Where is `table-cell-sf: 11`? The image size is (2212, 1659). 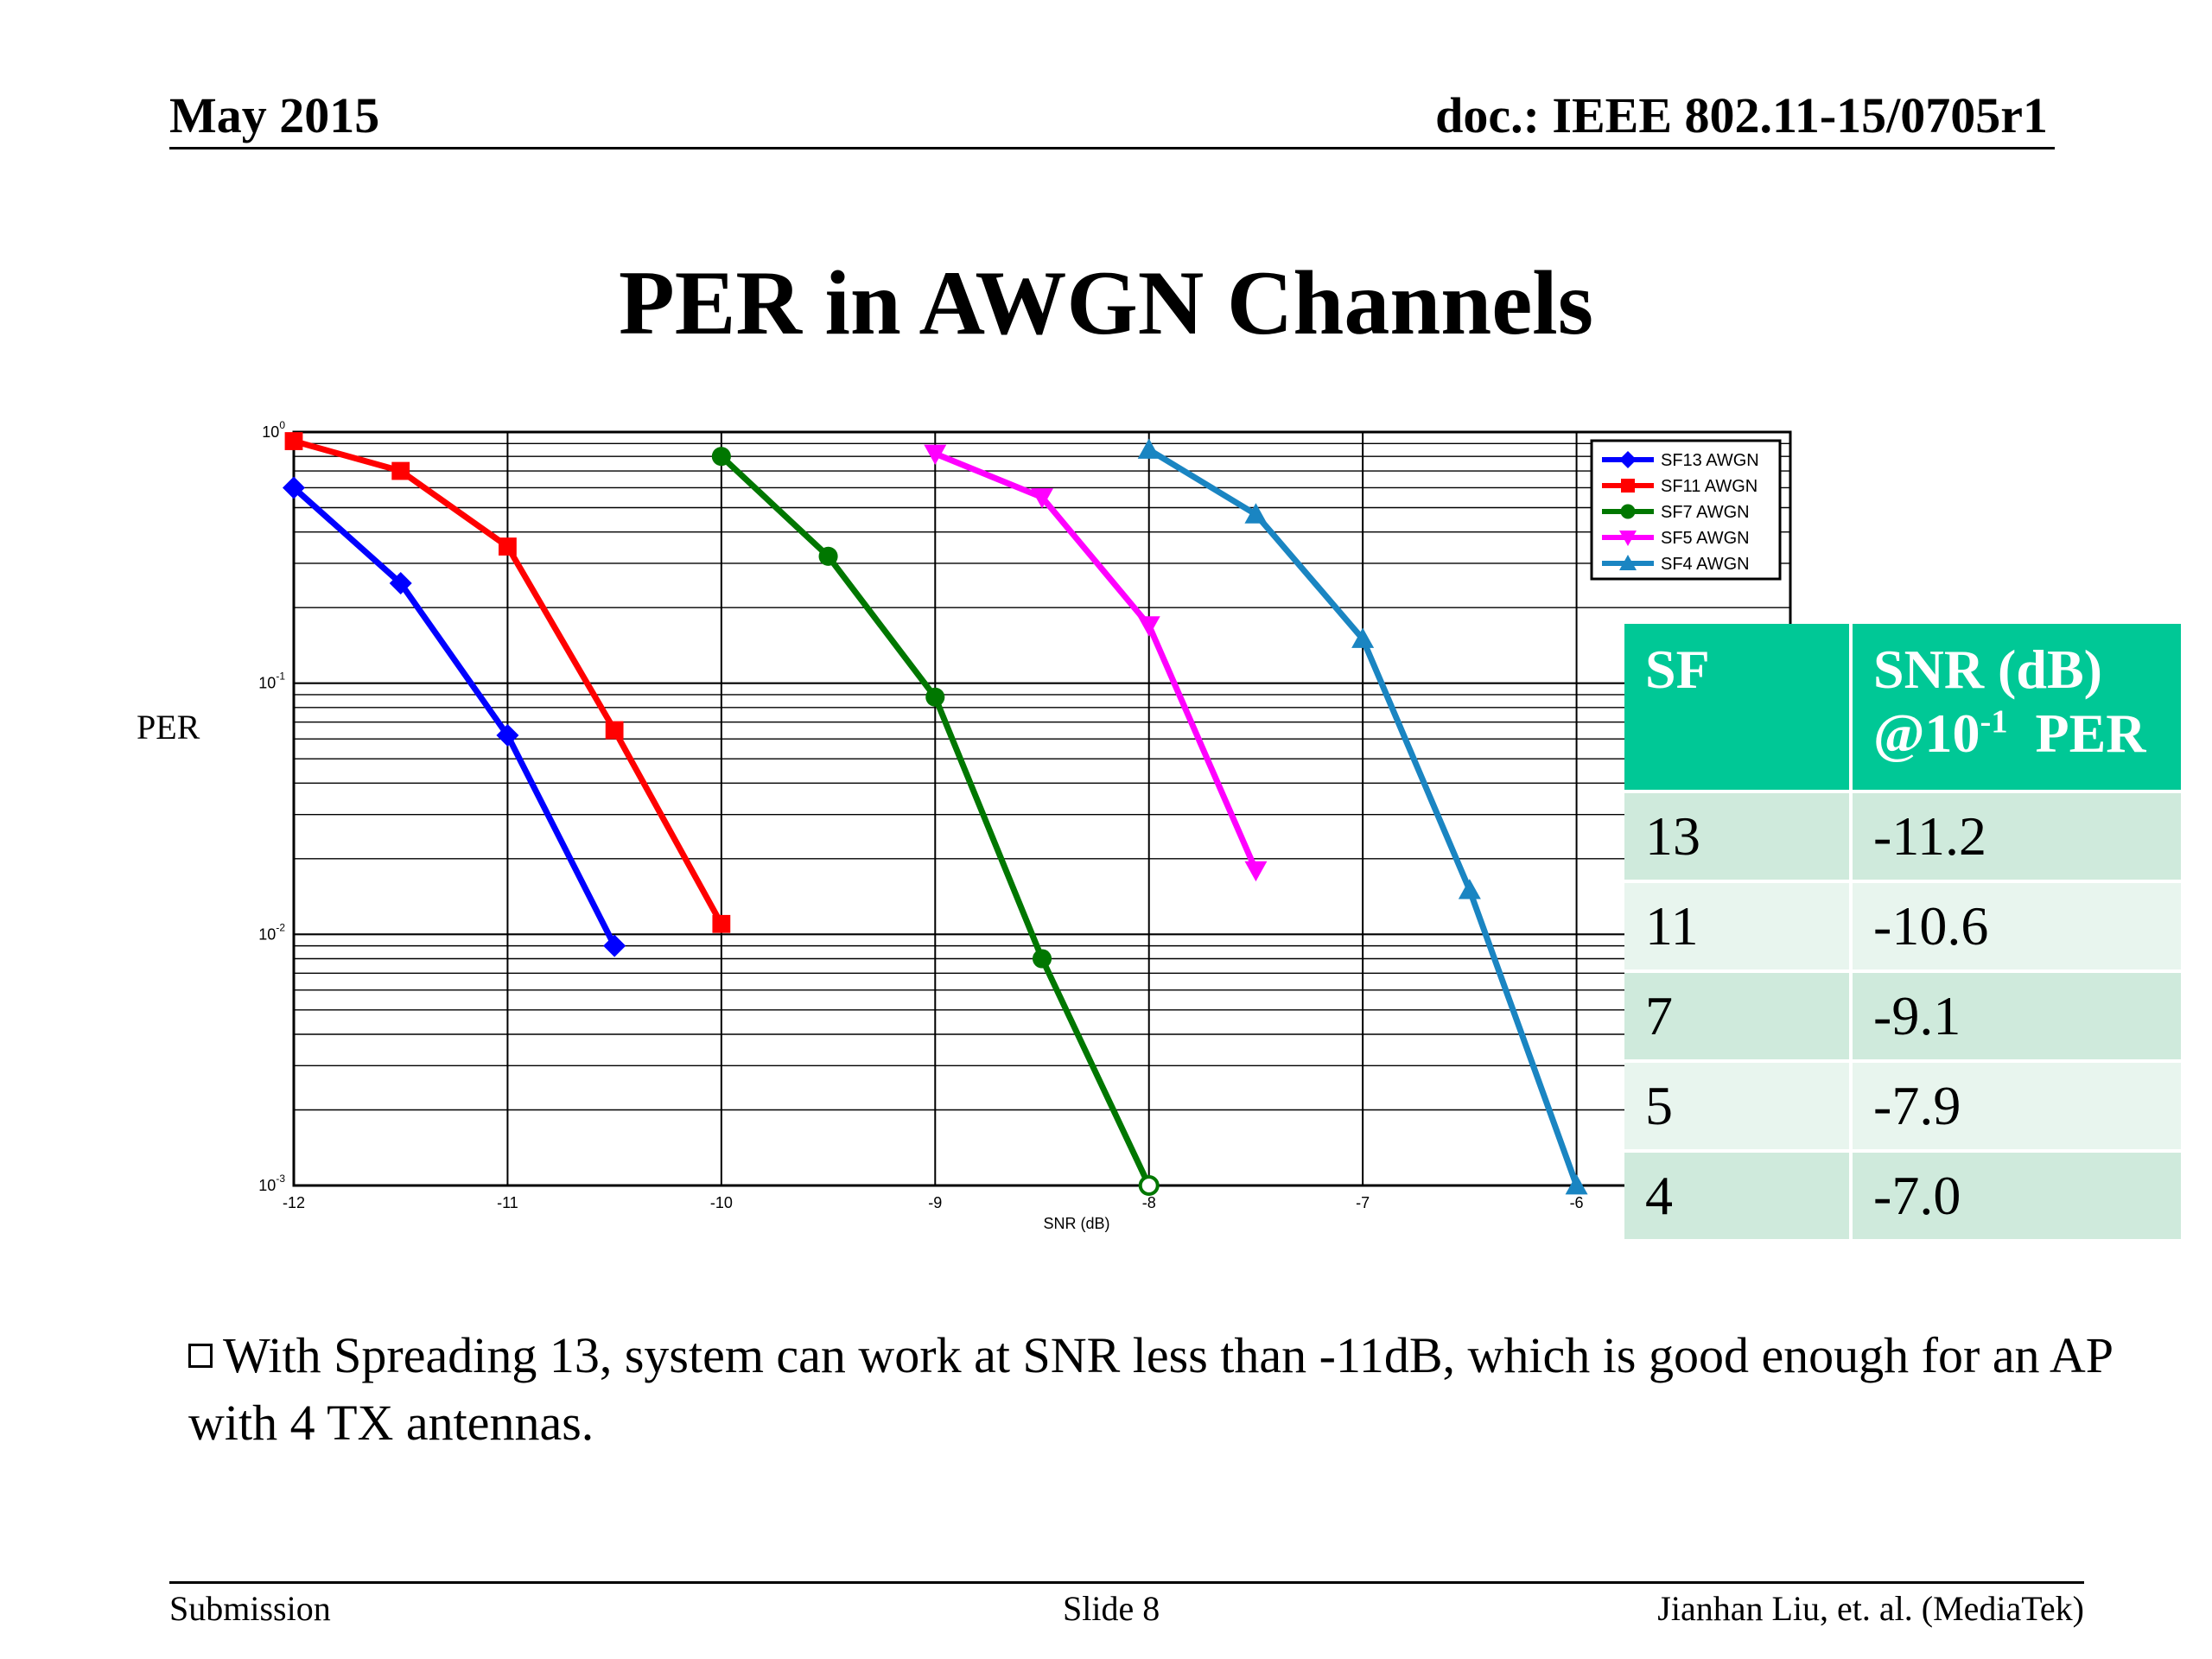
table-cell-sf: 11 is located at coordinates (1738, 928).